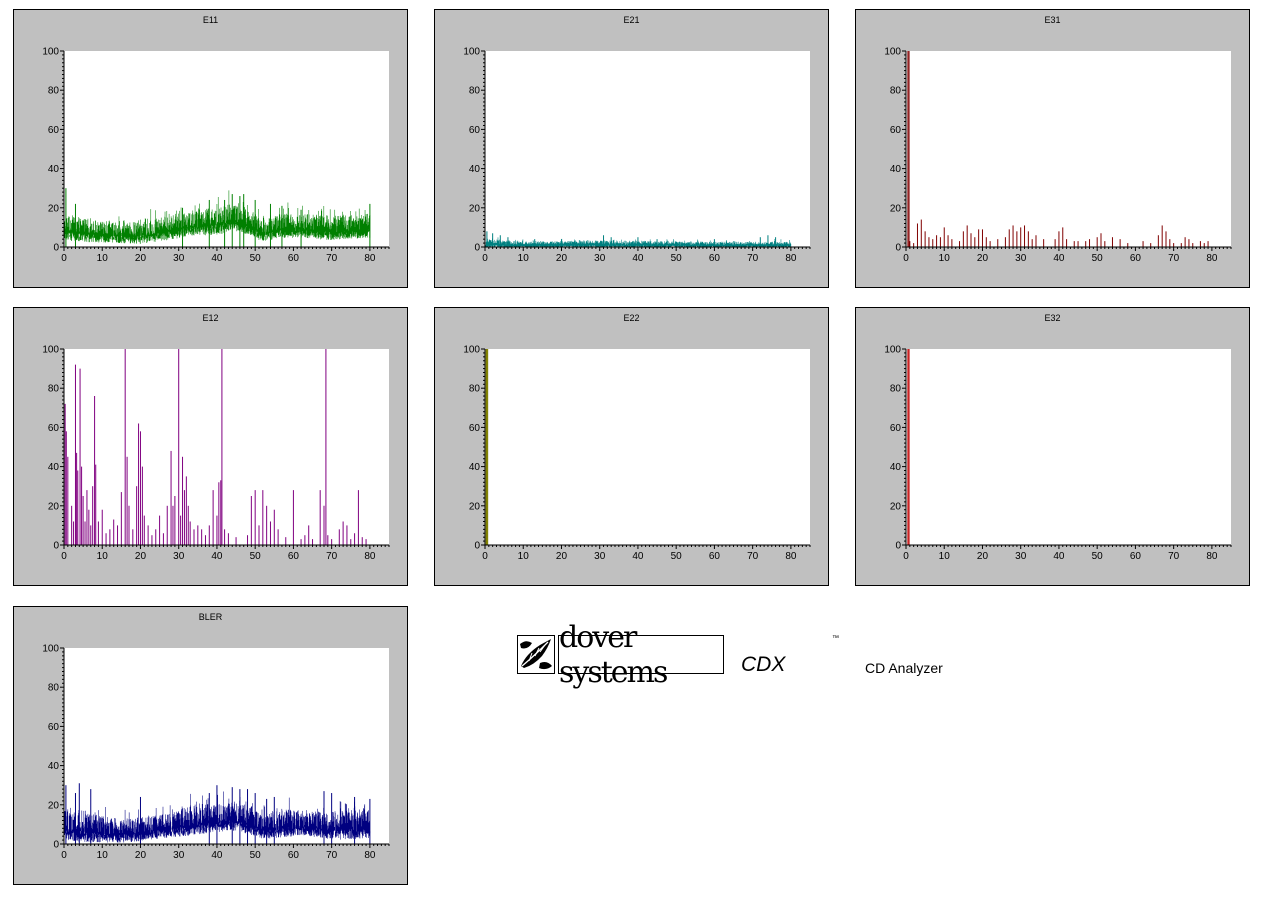  What do you see at coordinates (763, 664) in the screenshot?
I see `product-name: CDX` at bounding box center [763, 664].